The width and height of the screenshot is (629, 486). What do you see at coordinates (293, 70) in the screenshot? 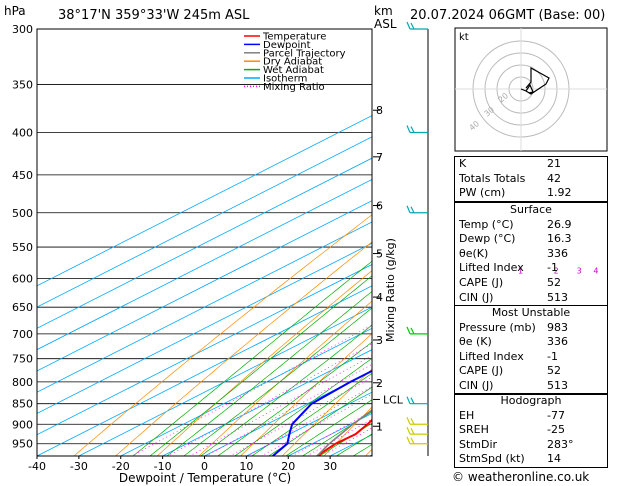
I see `legend-label: Wet Adiabat` at bounding box center [293, 70].